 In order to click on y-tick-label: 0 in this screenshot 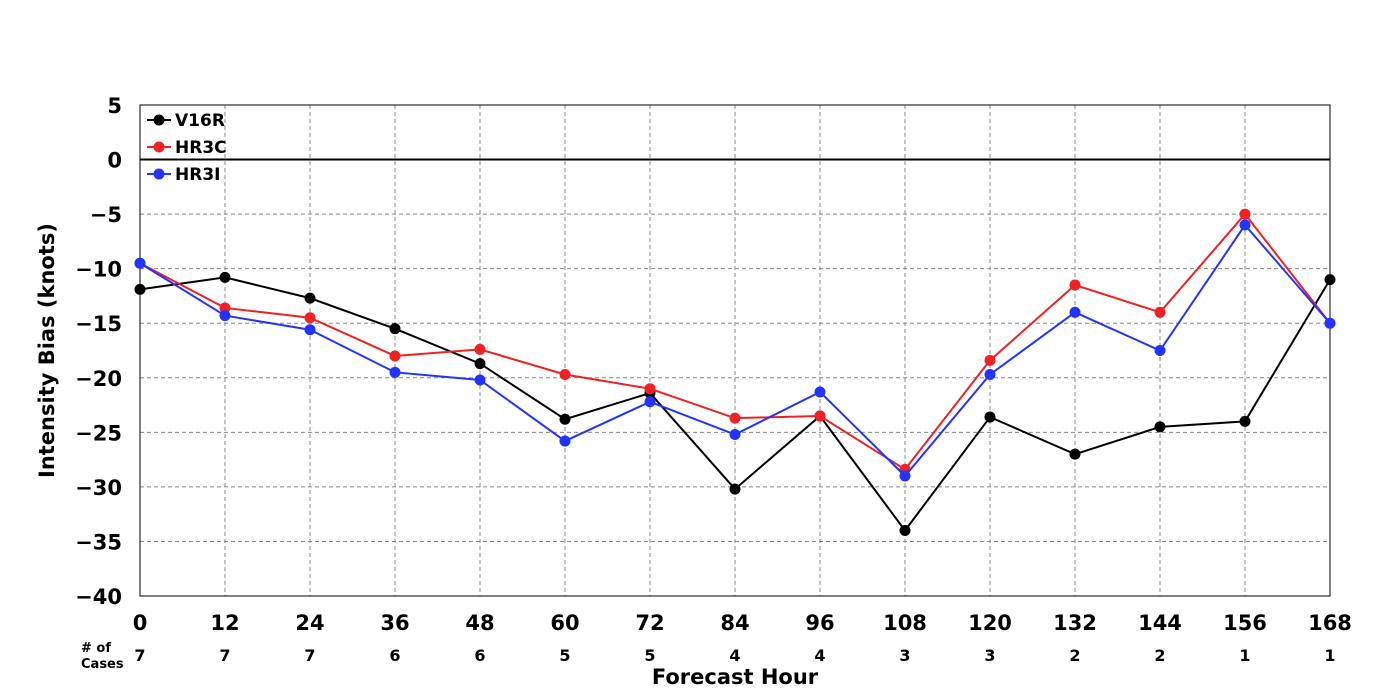, I will do `click(114, 161)`.